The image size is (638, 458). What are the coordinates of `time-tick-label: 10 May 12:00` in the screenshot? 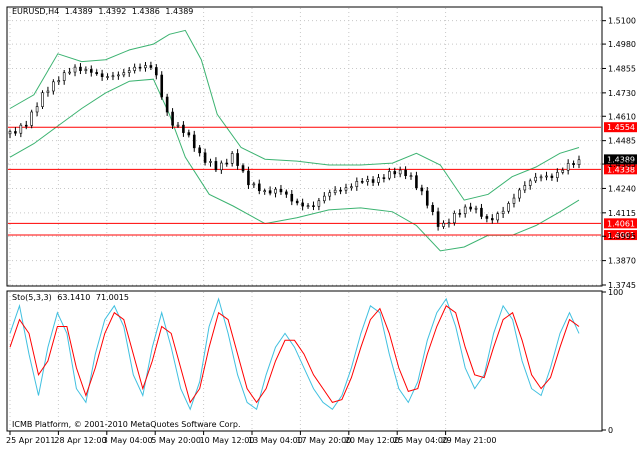 It's located at (227, 440).